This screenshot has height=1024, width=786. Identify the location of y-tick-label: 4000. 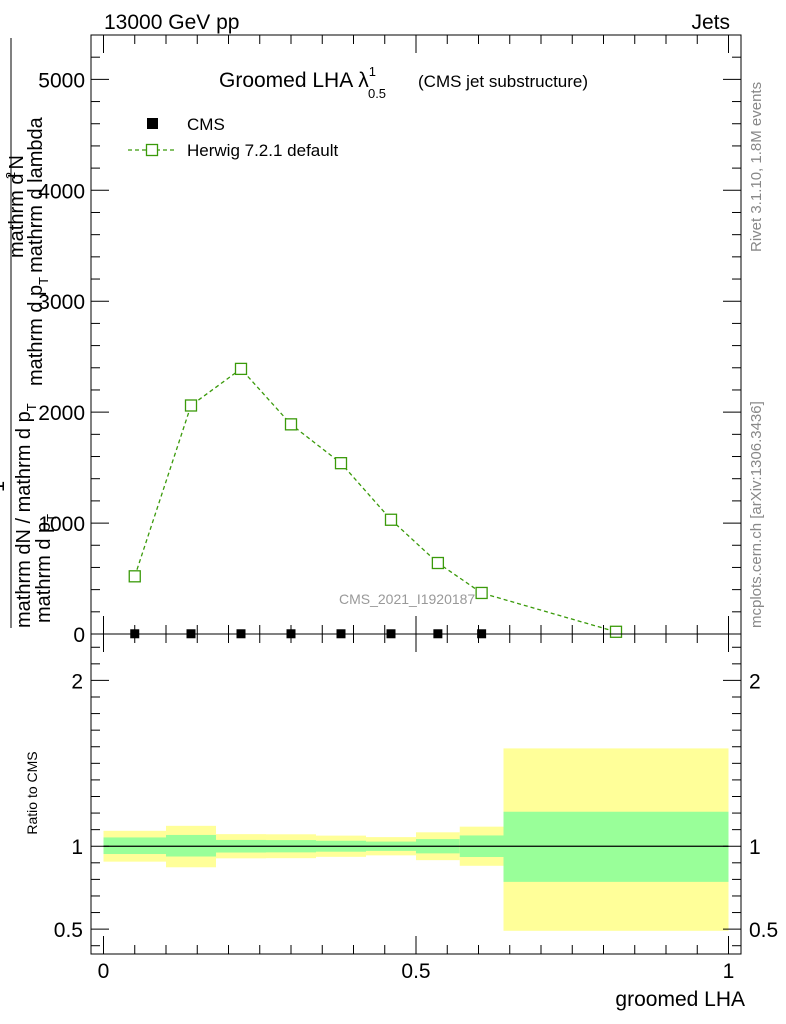
(61, 191).